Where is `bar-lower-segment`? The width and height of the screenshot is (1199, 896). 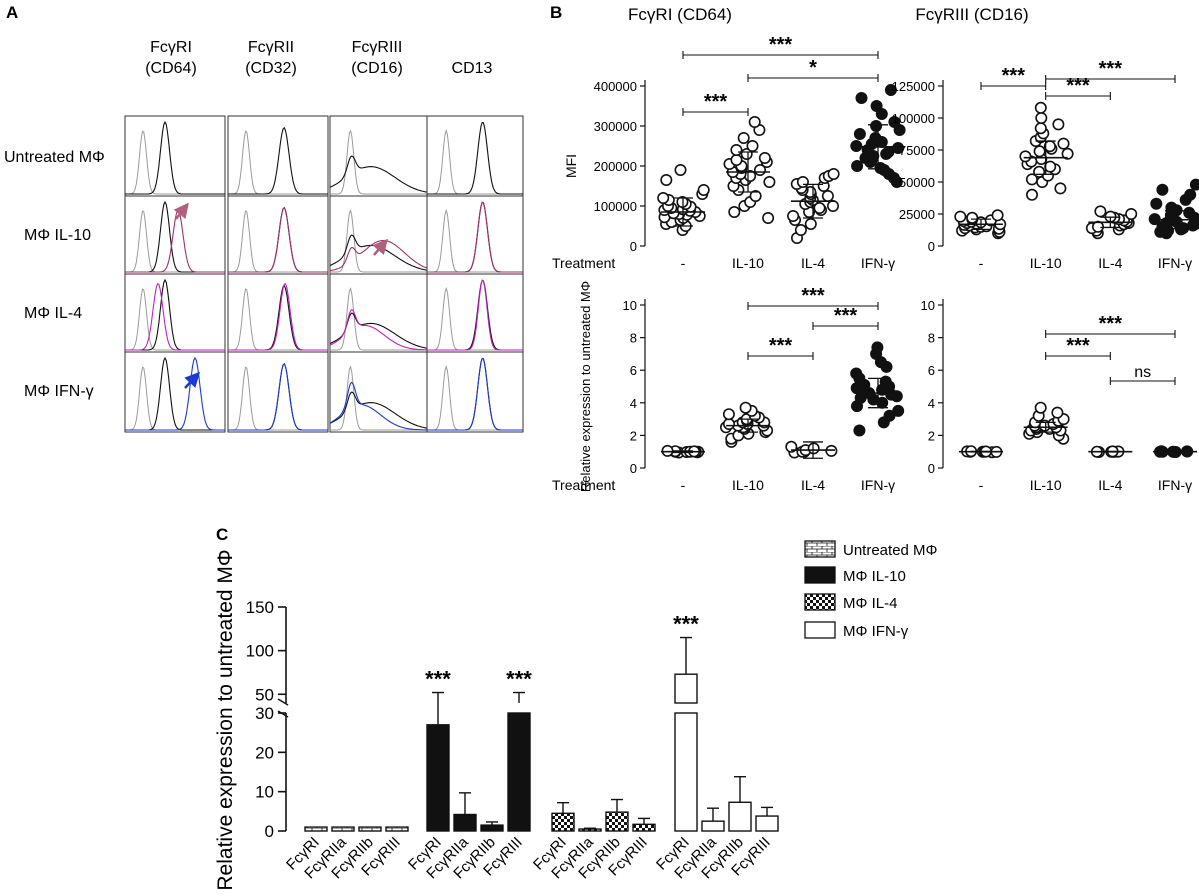
bar-lower-segment is located at coordinates (519, 772).